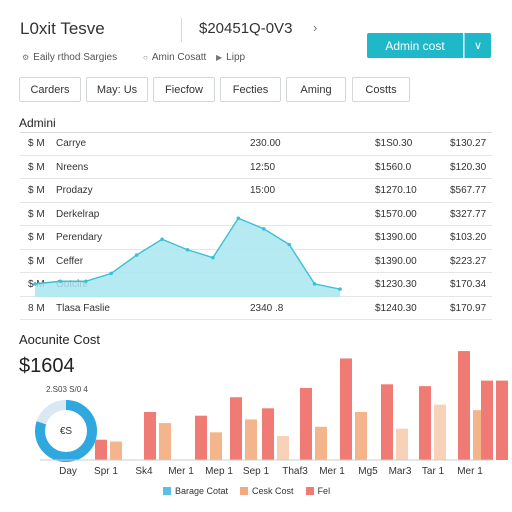 This screenshot has height=512, width=512. What do you see at coordinates (477, 45) in the screenshot?
I see `chevron-down-icon: ∨` at bounding box center [477, 45].